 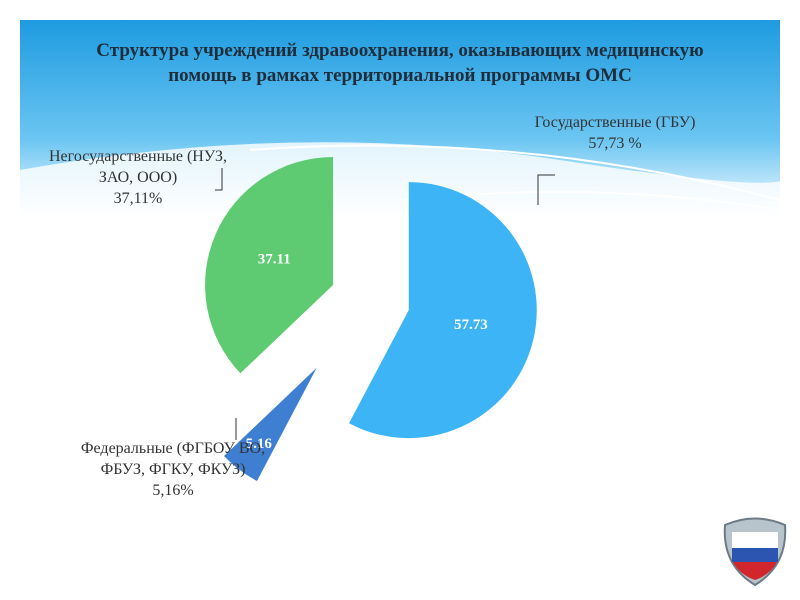 I want to click on slice-label: Негосударственные (НУЗ, ЗАО, ООО) 37,11%, so click(x=138, y=177).